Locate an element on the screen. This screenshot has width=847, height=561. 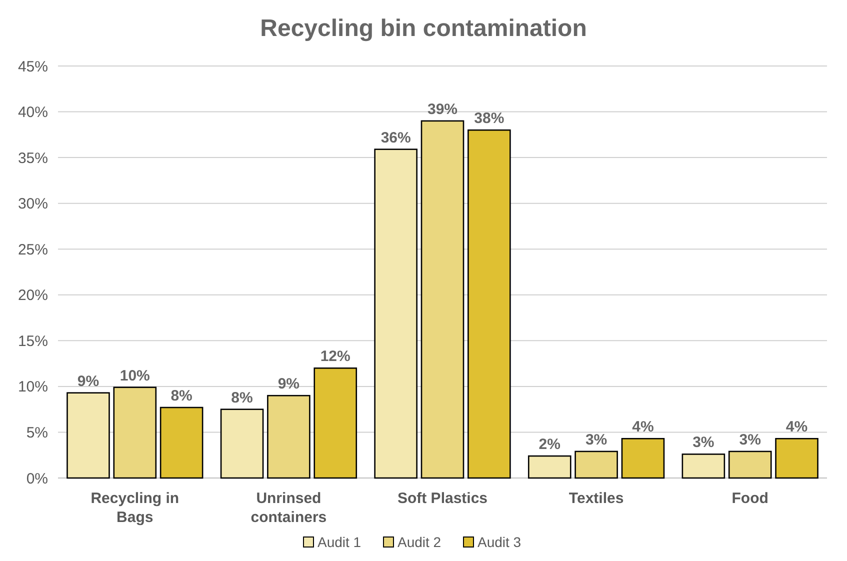
data-label: 38% is located at coordinates (489, 119).